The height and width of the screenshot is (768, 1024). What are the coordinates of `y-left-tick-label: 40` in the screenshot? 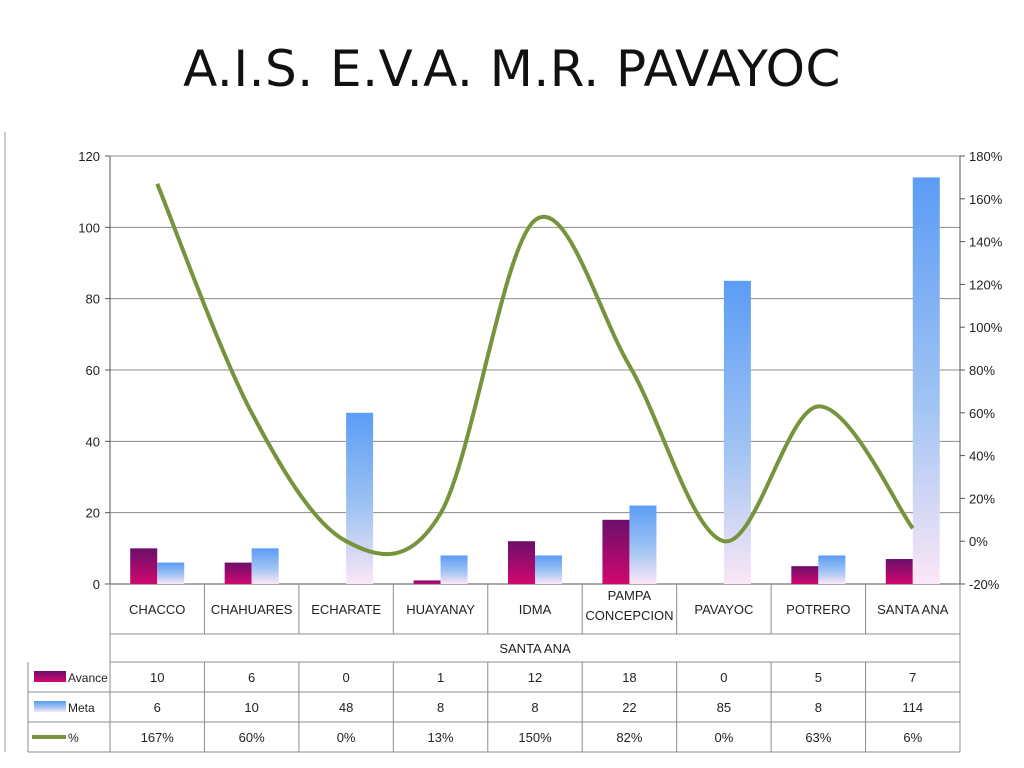 It's located at (93, 441).